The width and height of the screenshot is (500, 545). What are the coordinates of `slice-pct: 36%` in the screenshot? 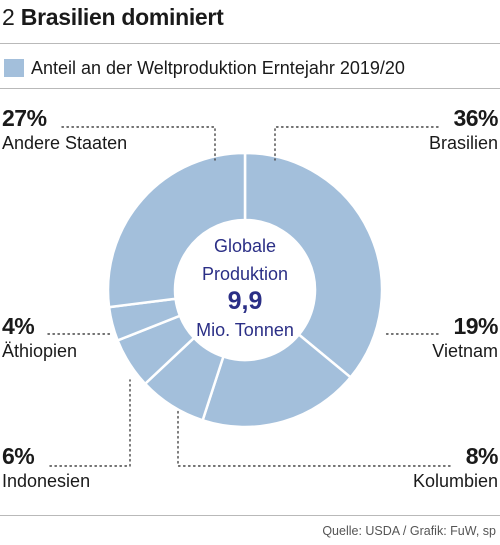 It's located at (475, 118).